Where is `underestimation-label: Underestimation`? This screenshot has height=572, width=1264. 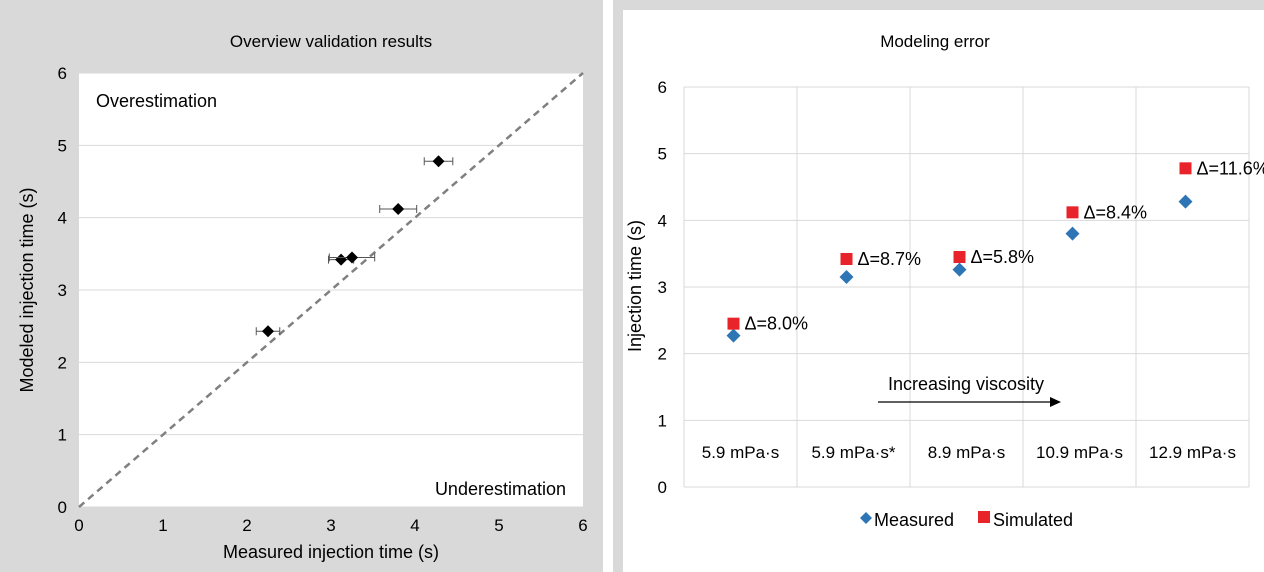 underestimation-label: Underestimation is located at coordinates (500, 489).